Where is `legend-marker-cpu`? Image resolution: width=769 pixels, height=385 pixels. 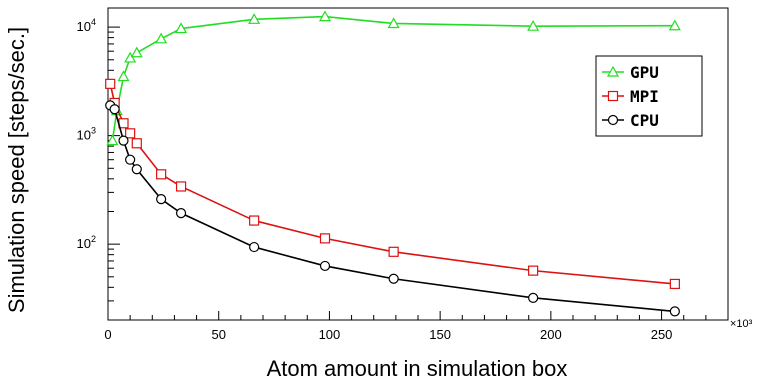 legend-marker-cpu is located at coordinates (613, 120).